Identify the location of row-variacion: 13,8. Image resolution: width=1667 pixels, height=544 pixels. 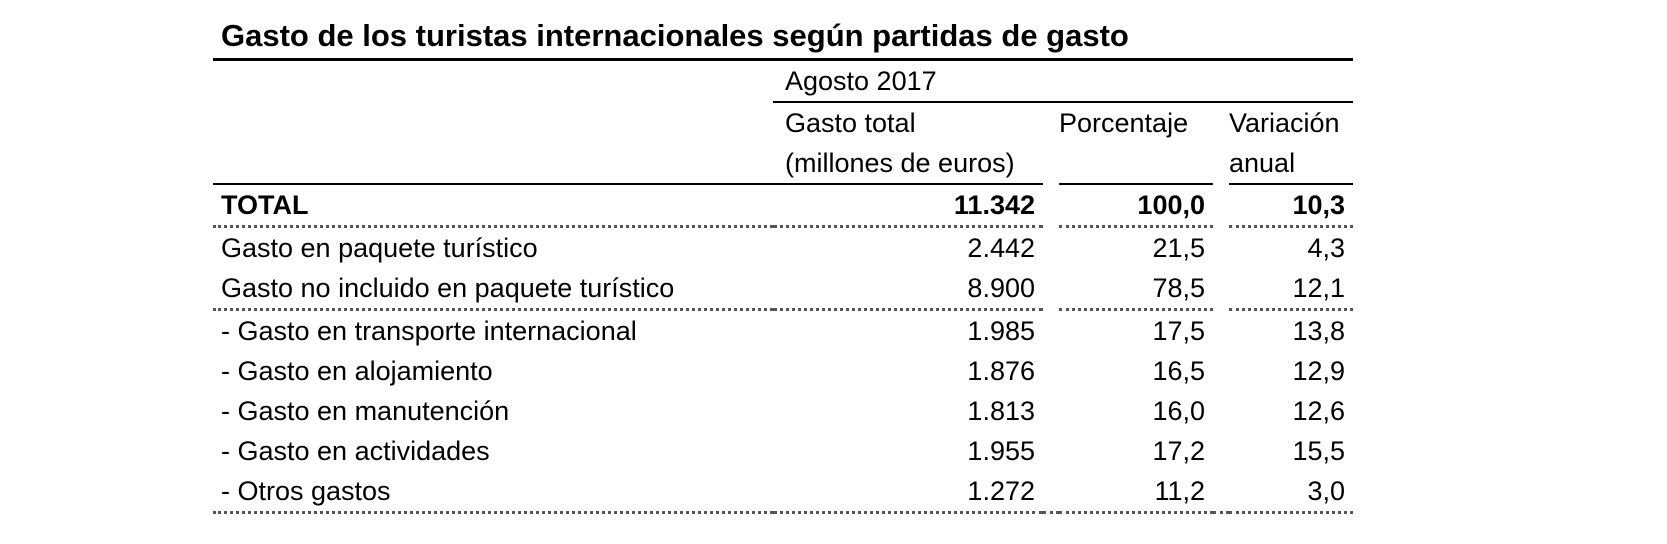
(1319, 331).